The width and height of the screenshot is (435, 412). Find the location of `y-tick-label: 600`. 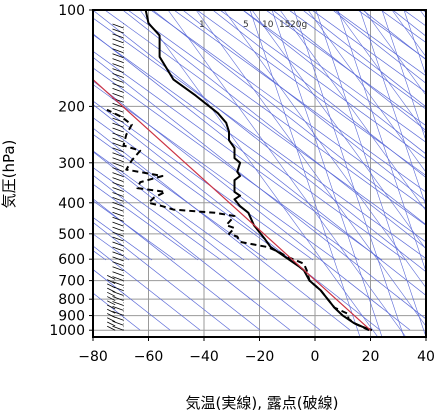

y-tick-label: 600 is located at coordinates (71, 260).